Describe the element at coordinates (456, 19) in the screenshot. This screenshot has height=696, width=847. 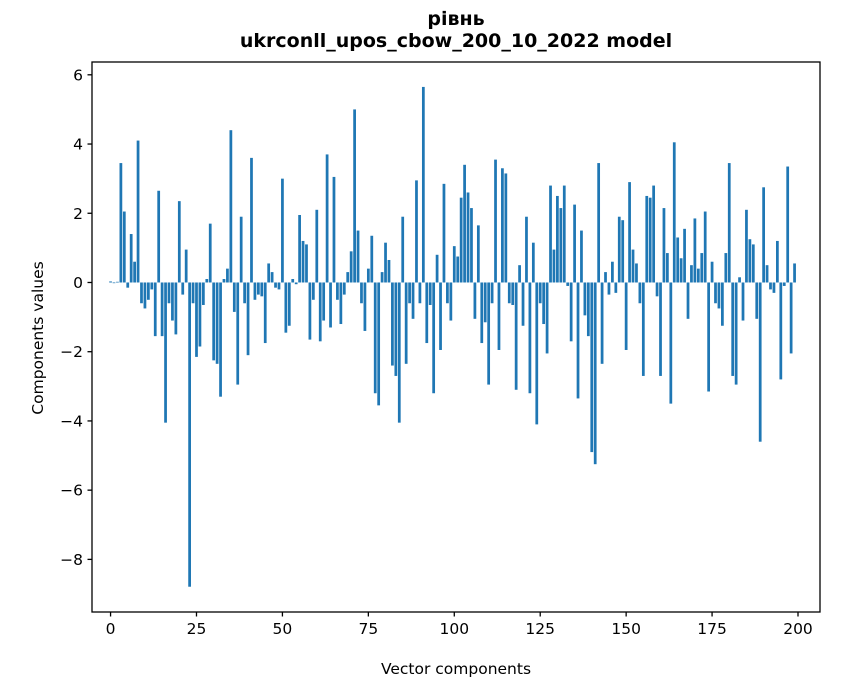
I see `chart-title-word: рівнь` at that location.